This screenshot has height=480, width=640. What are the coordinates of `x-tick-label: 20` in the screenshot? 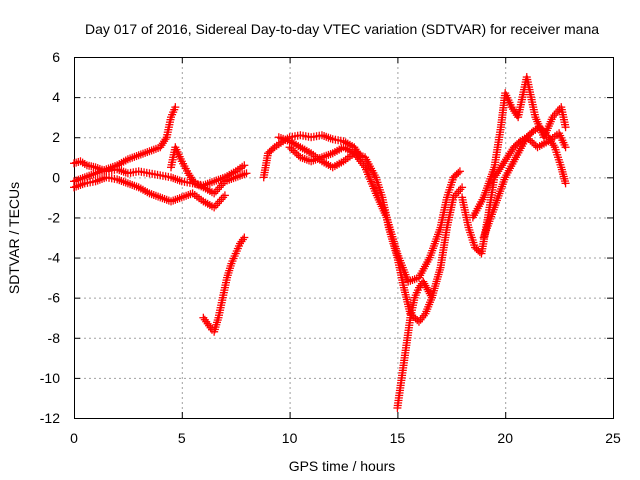 It's located at (505, 438).